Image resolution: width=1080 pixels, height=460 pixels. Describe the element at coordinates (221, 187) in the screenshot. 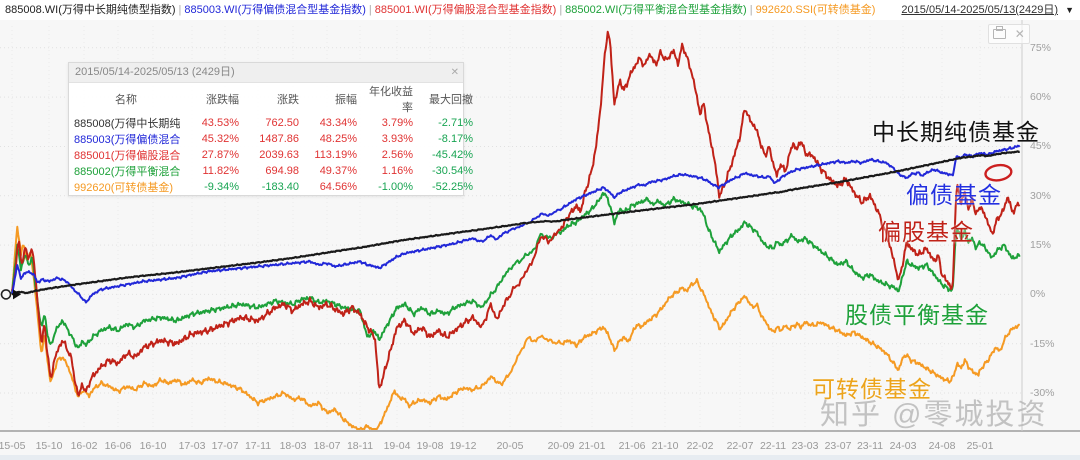

I see `stat-value-cell: -9.34%` at that location.